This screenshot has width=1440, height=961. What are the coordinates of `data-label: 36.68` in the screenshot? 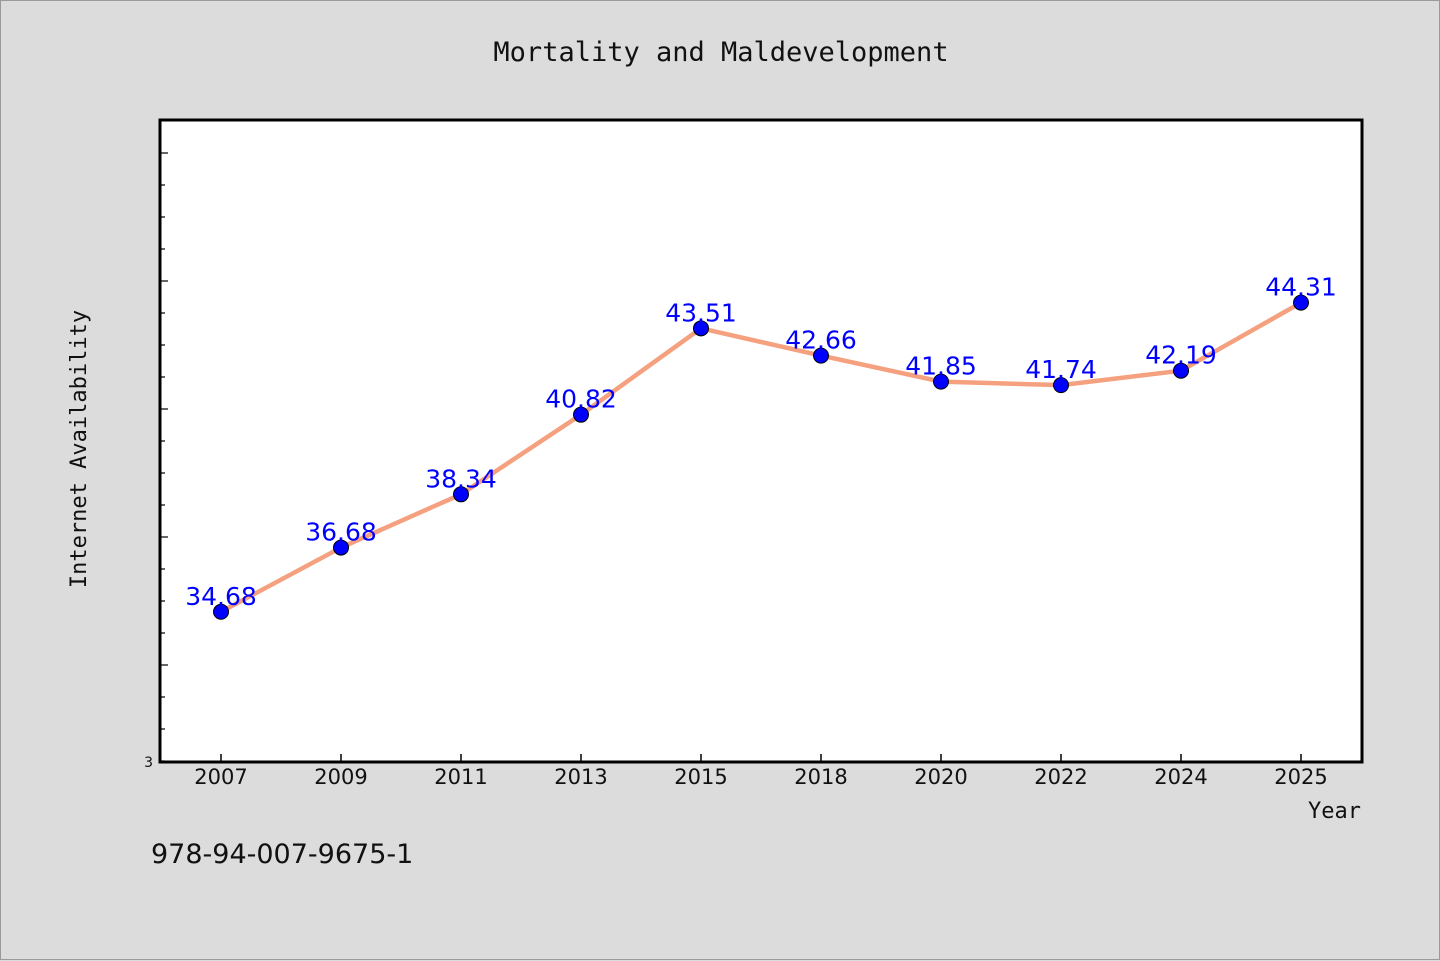 It's located at (341, 532).